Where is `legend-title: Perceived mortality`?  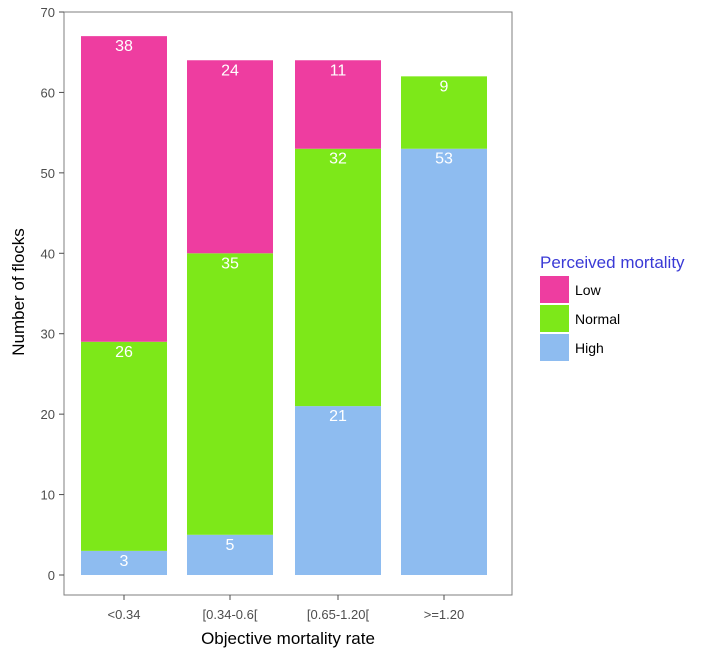
legend-title: Perceived mortality is located at coordinates (612, 262).